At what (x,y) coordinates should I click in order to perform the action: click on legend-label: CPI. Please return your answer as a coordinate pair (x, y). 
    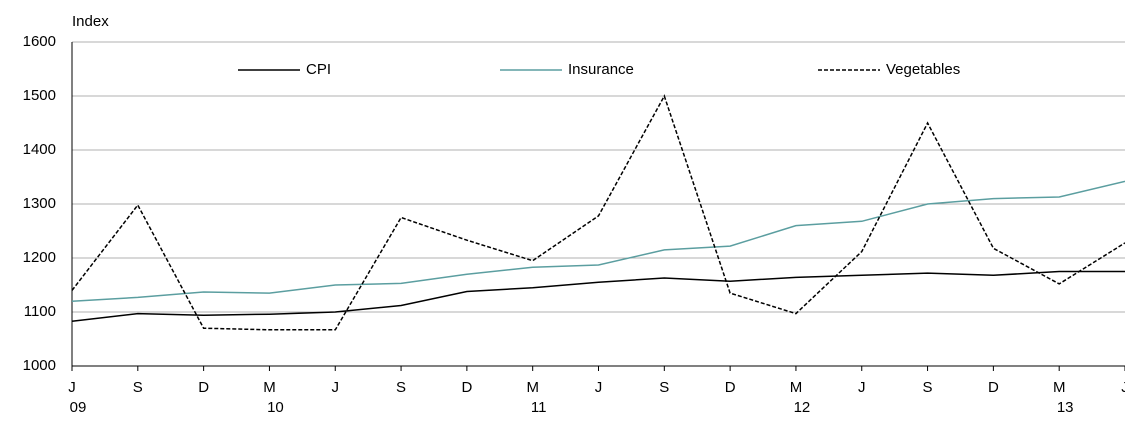
    Looking at the image, I should click on (318, 69).